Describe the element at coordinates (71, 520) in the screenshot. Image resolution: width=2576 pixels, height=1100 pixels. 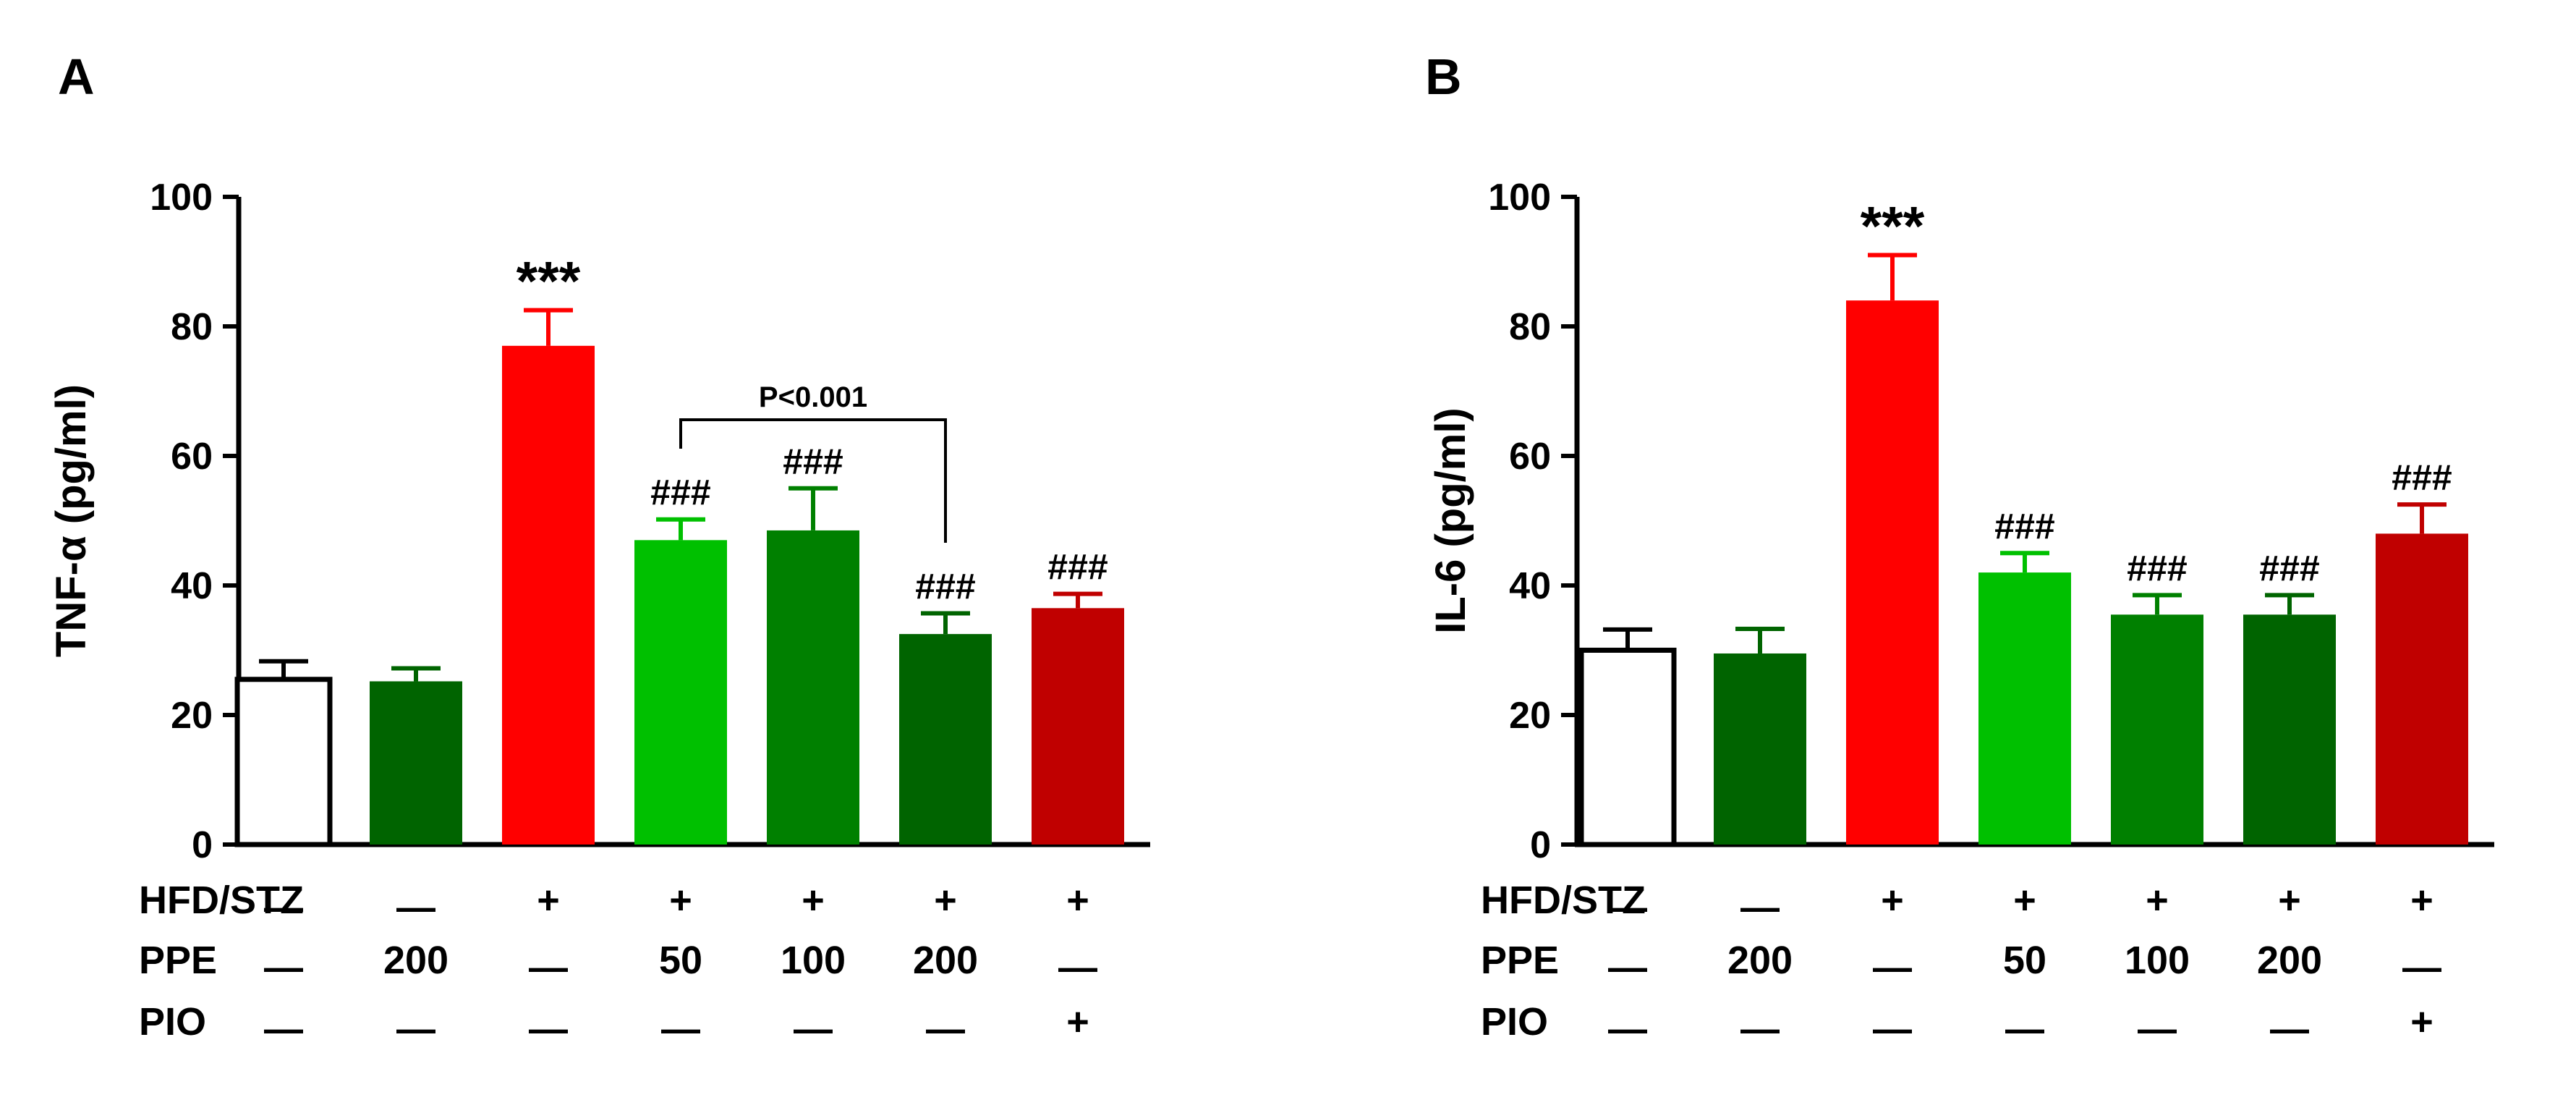
I see `y-axis-label: TNF-α (pg/ml)` at that location.